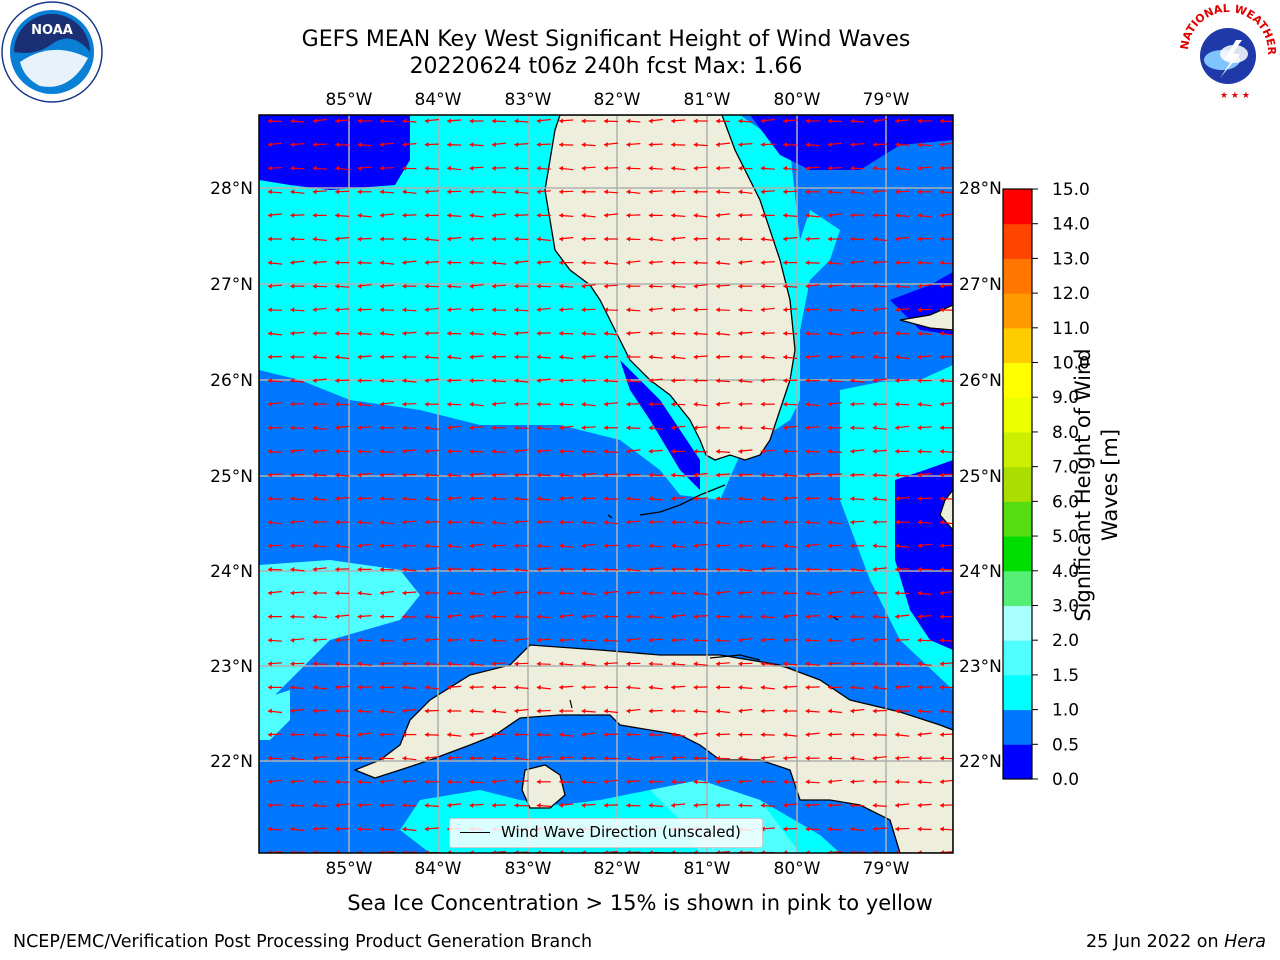 The width and height of the screenshot is (1280, 960). Describe the element at coordinates (231, 475) in the screenshot. I see `lat-labels-left: 28°N 27°N 26°N 25°N 24°N 23°N 22°N` at that location.